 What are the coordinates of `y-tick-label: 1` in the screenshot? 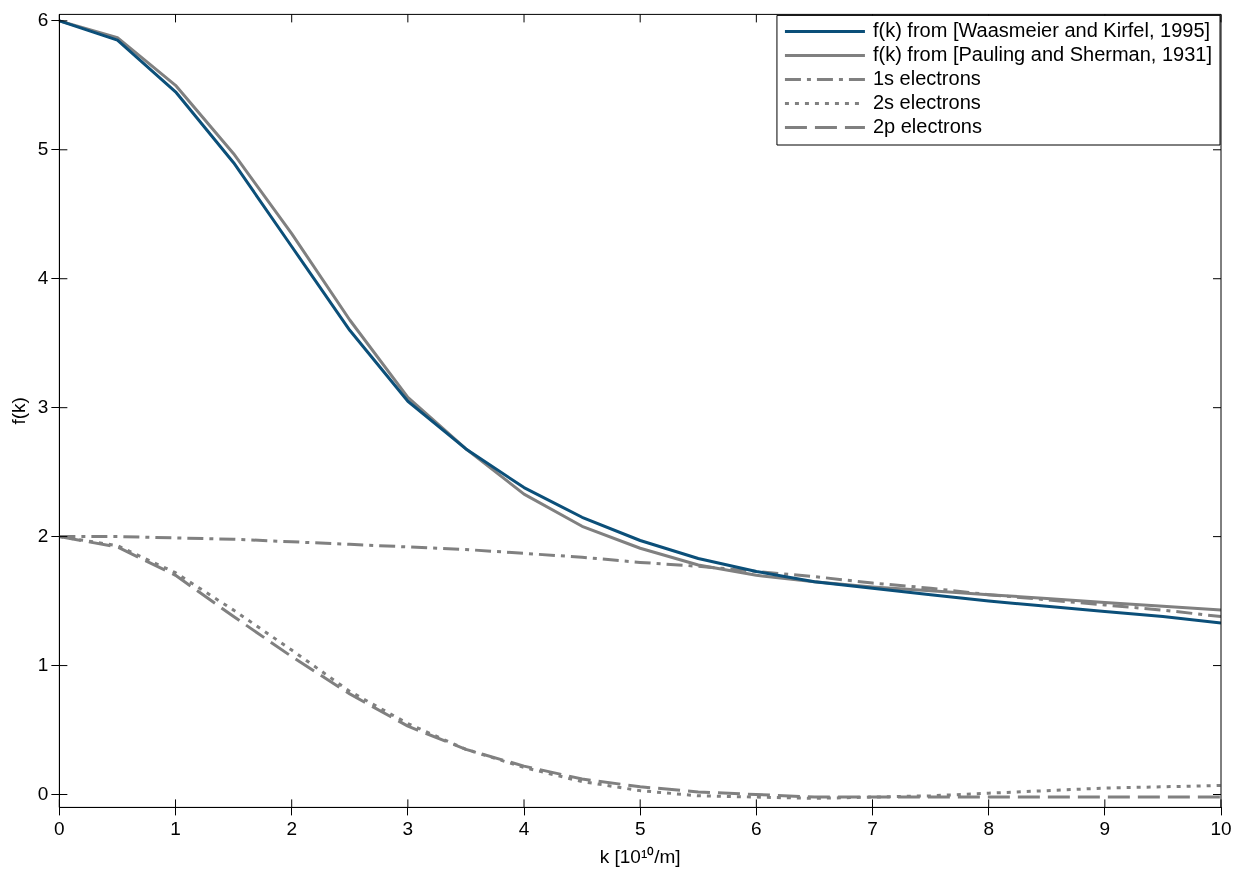 It's located at (43, 664).